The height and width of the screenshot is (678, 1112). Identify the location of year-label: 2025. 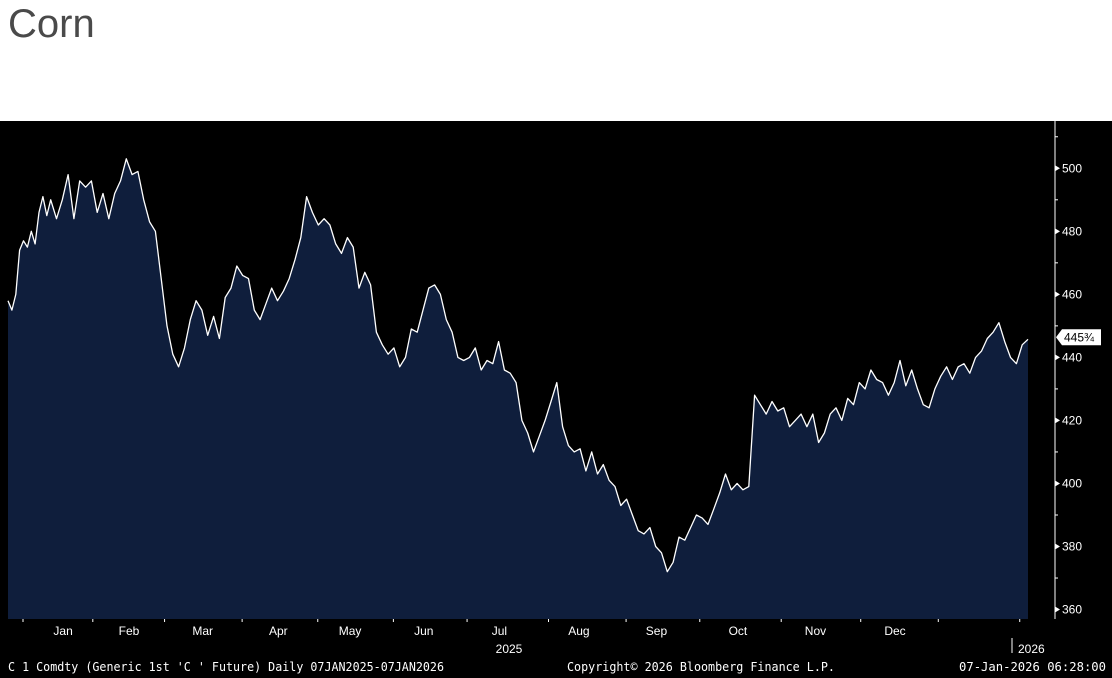
(509, 649).